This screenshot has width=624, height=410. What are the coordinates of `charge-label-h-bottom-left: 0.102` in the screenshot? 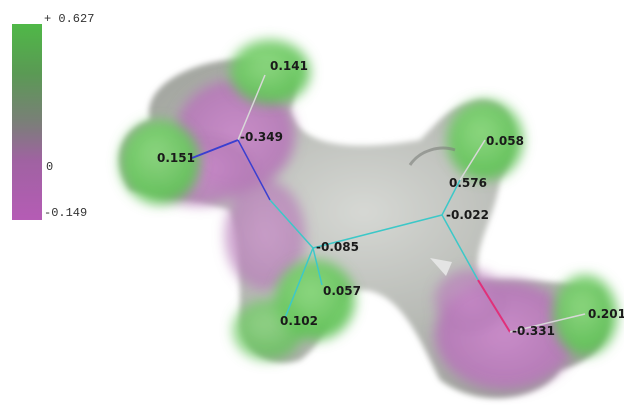 It's located at (299, 321).